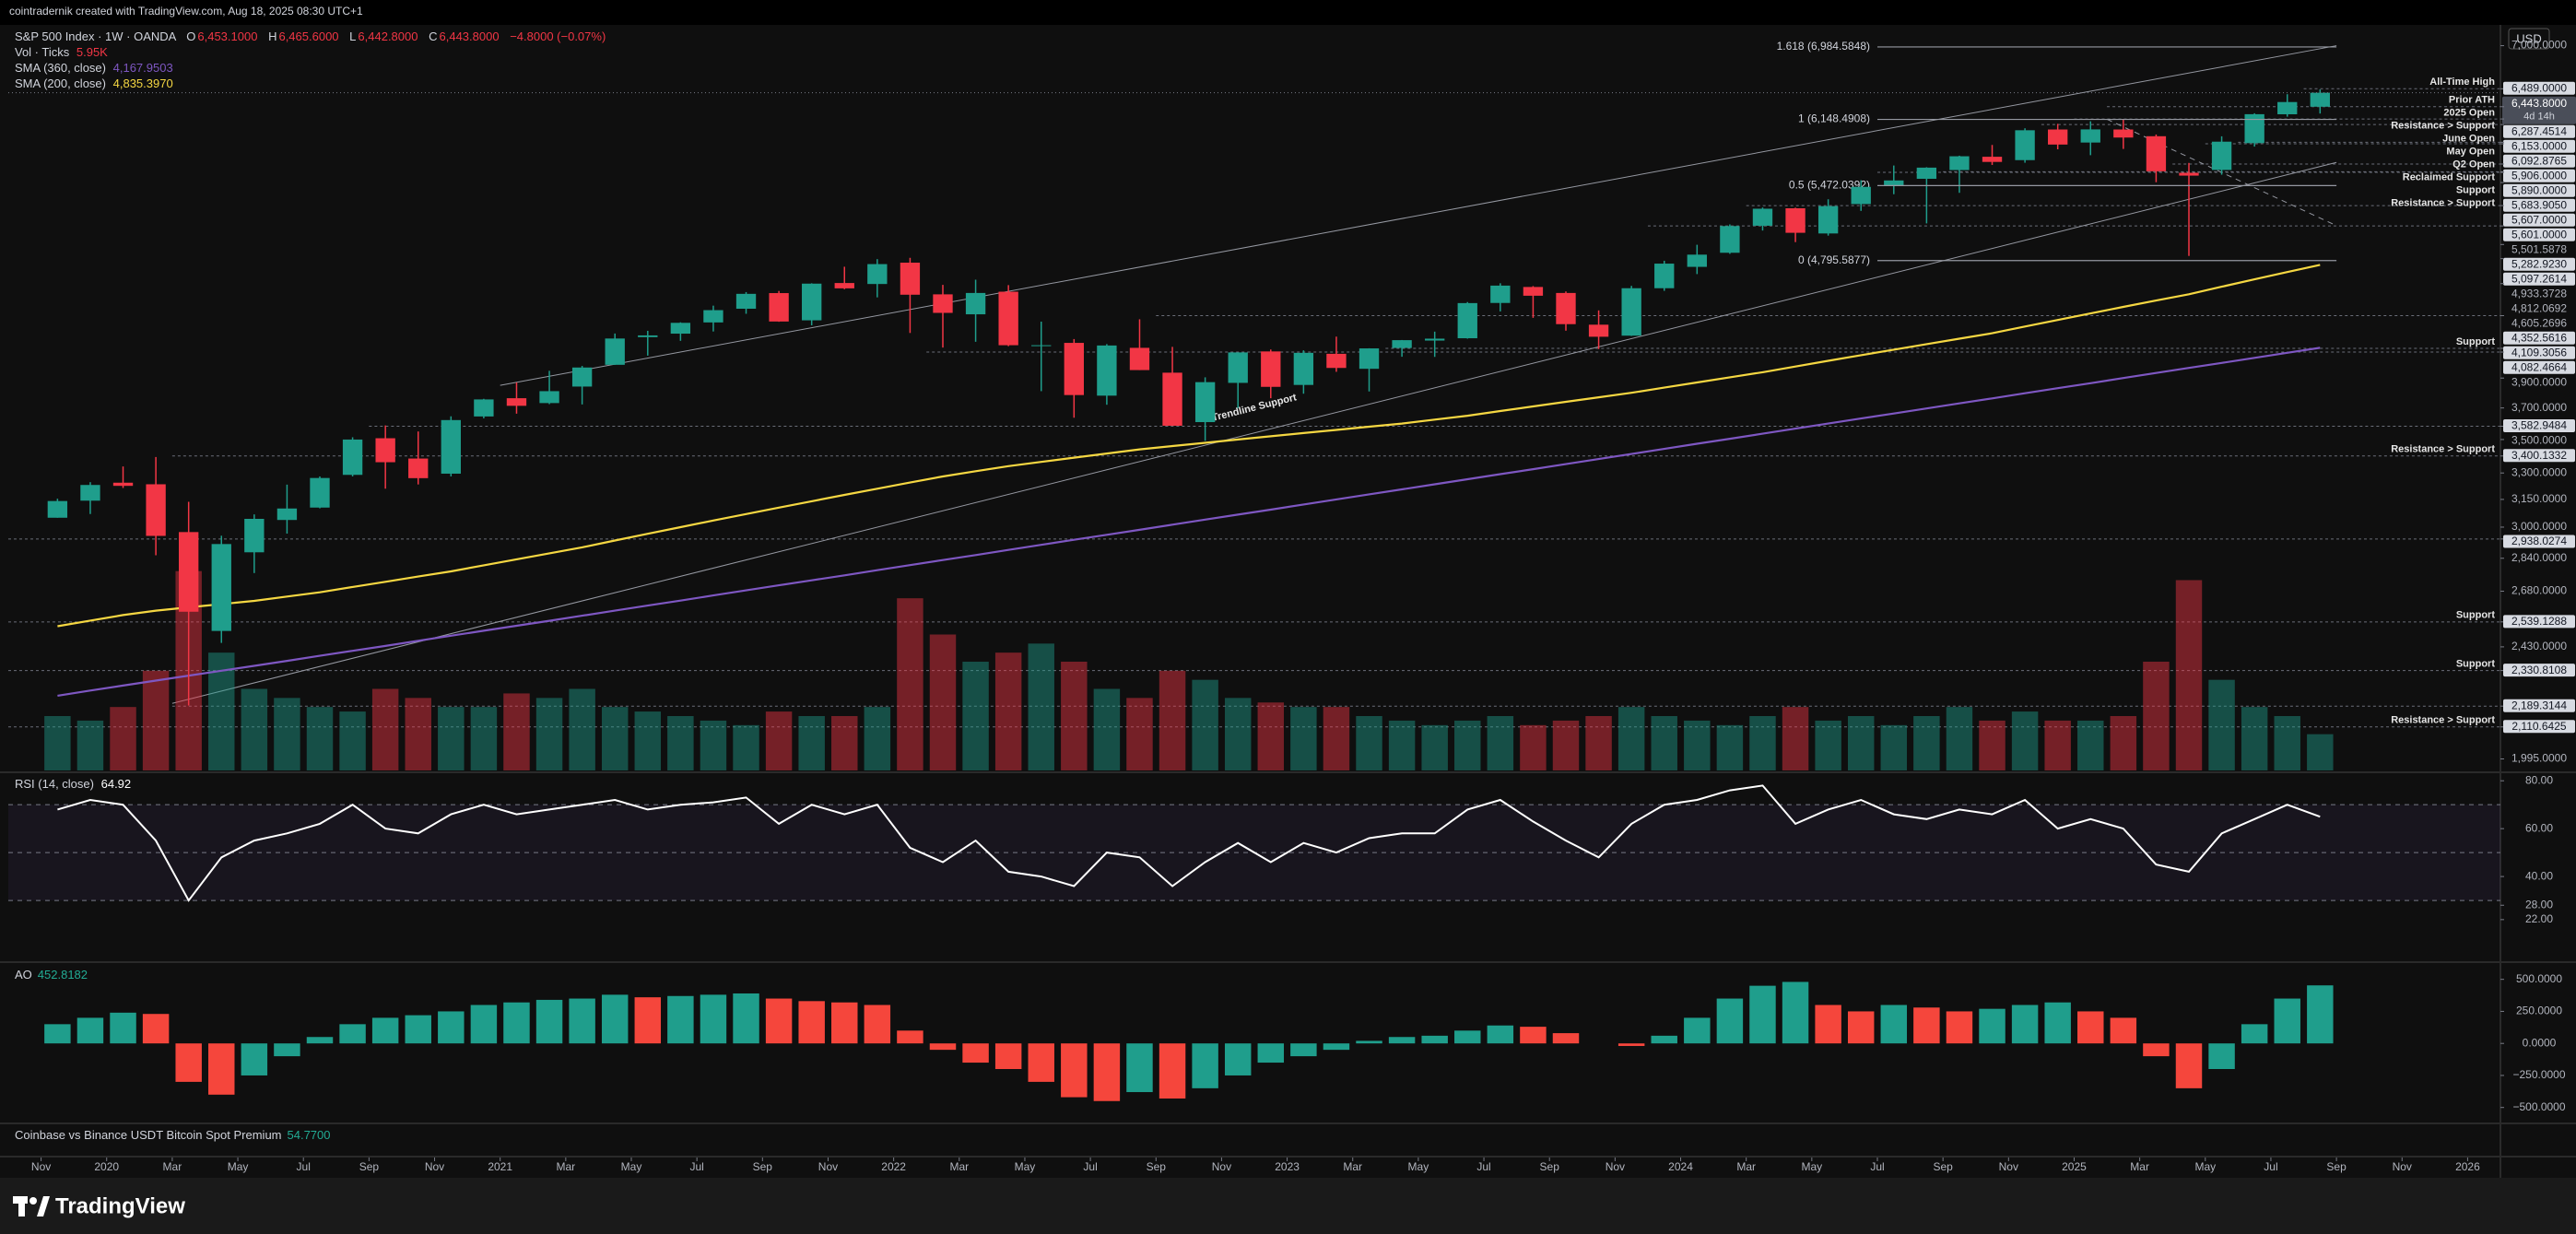 The image size is (2576, 1234). I want to click on header-bar, so click(1288, 12).